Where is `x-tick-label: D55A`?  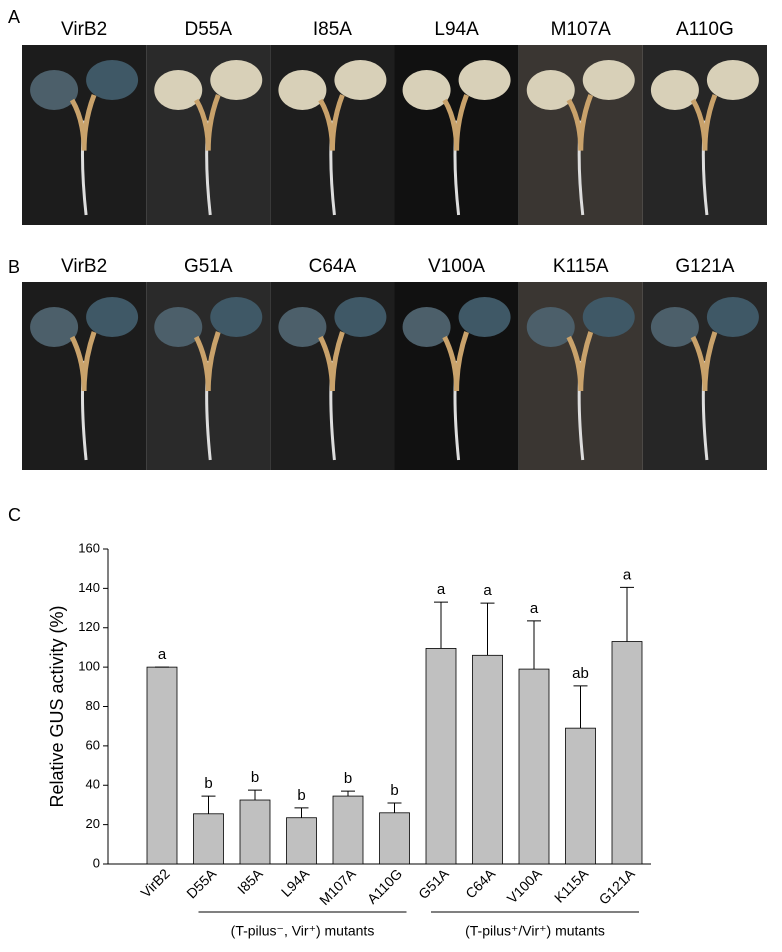
x-tick-label: D55A is located at coordinates (201, 883).